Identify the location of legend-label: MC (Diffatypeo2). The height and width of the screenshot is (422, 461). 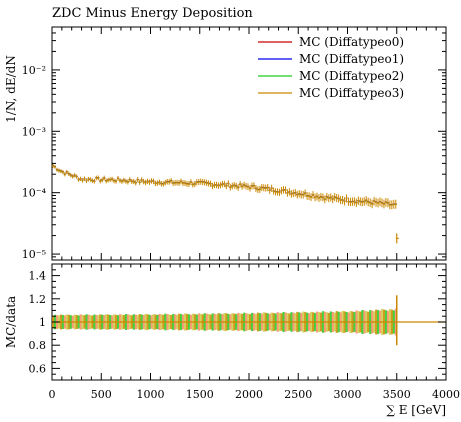
(351, 76).